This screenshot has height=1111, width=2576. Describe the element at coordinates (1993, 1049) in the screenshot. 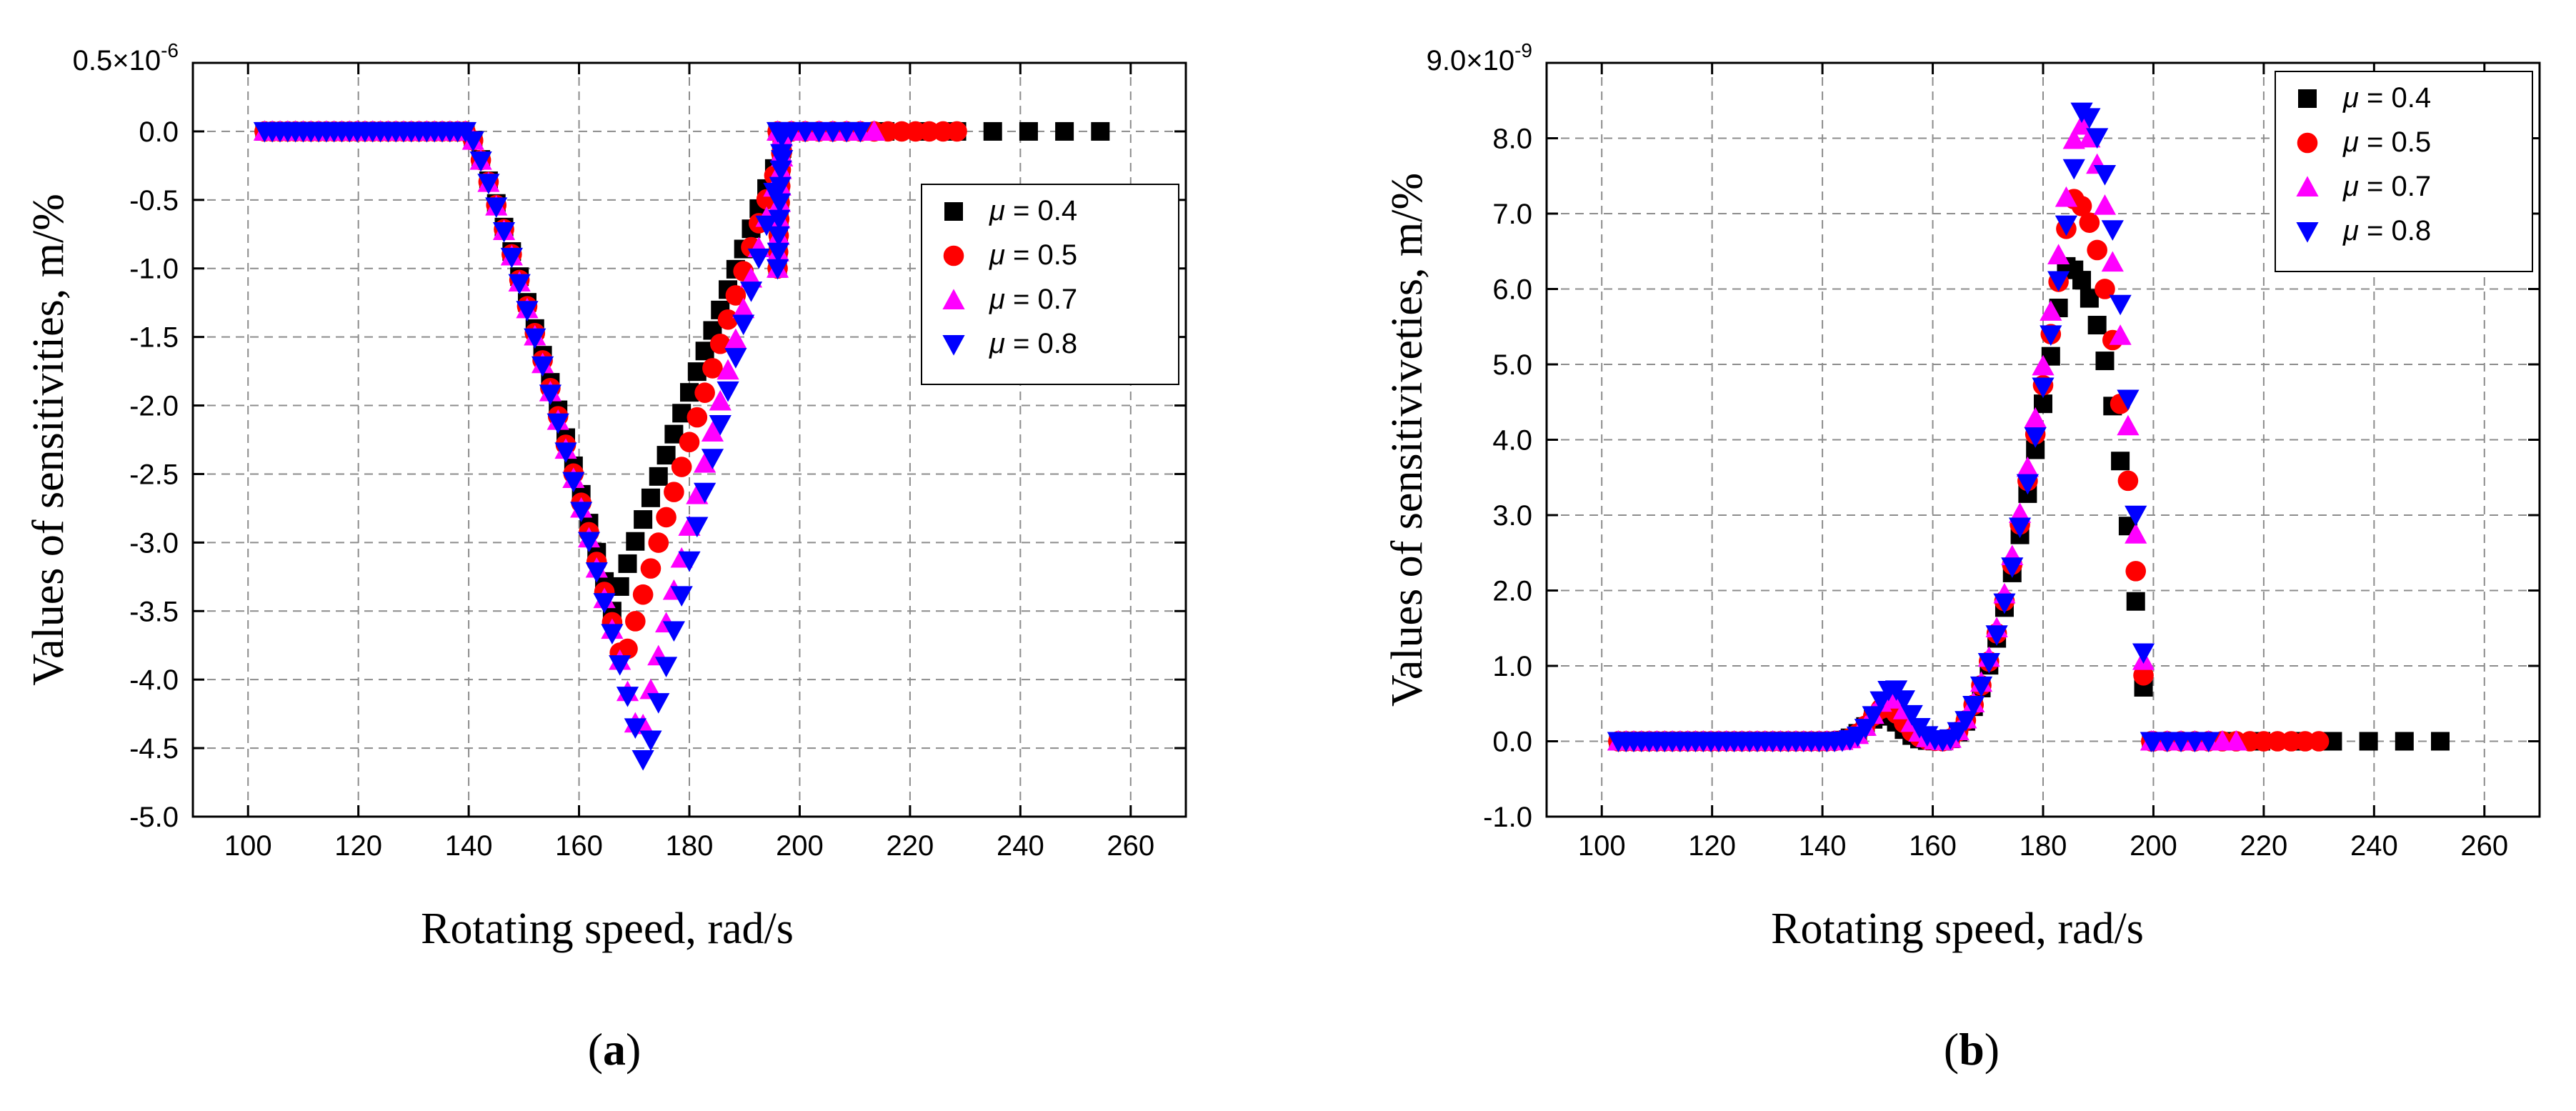

I see `panel-label-close: )` at that location.